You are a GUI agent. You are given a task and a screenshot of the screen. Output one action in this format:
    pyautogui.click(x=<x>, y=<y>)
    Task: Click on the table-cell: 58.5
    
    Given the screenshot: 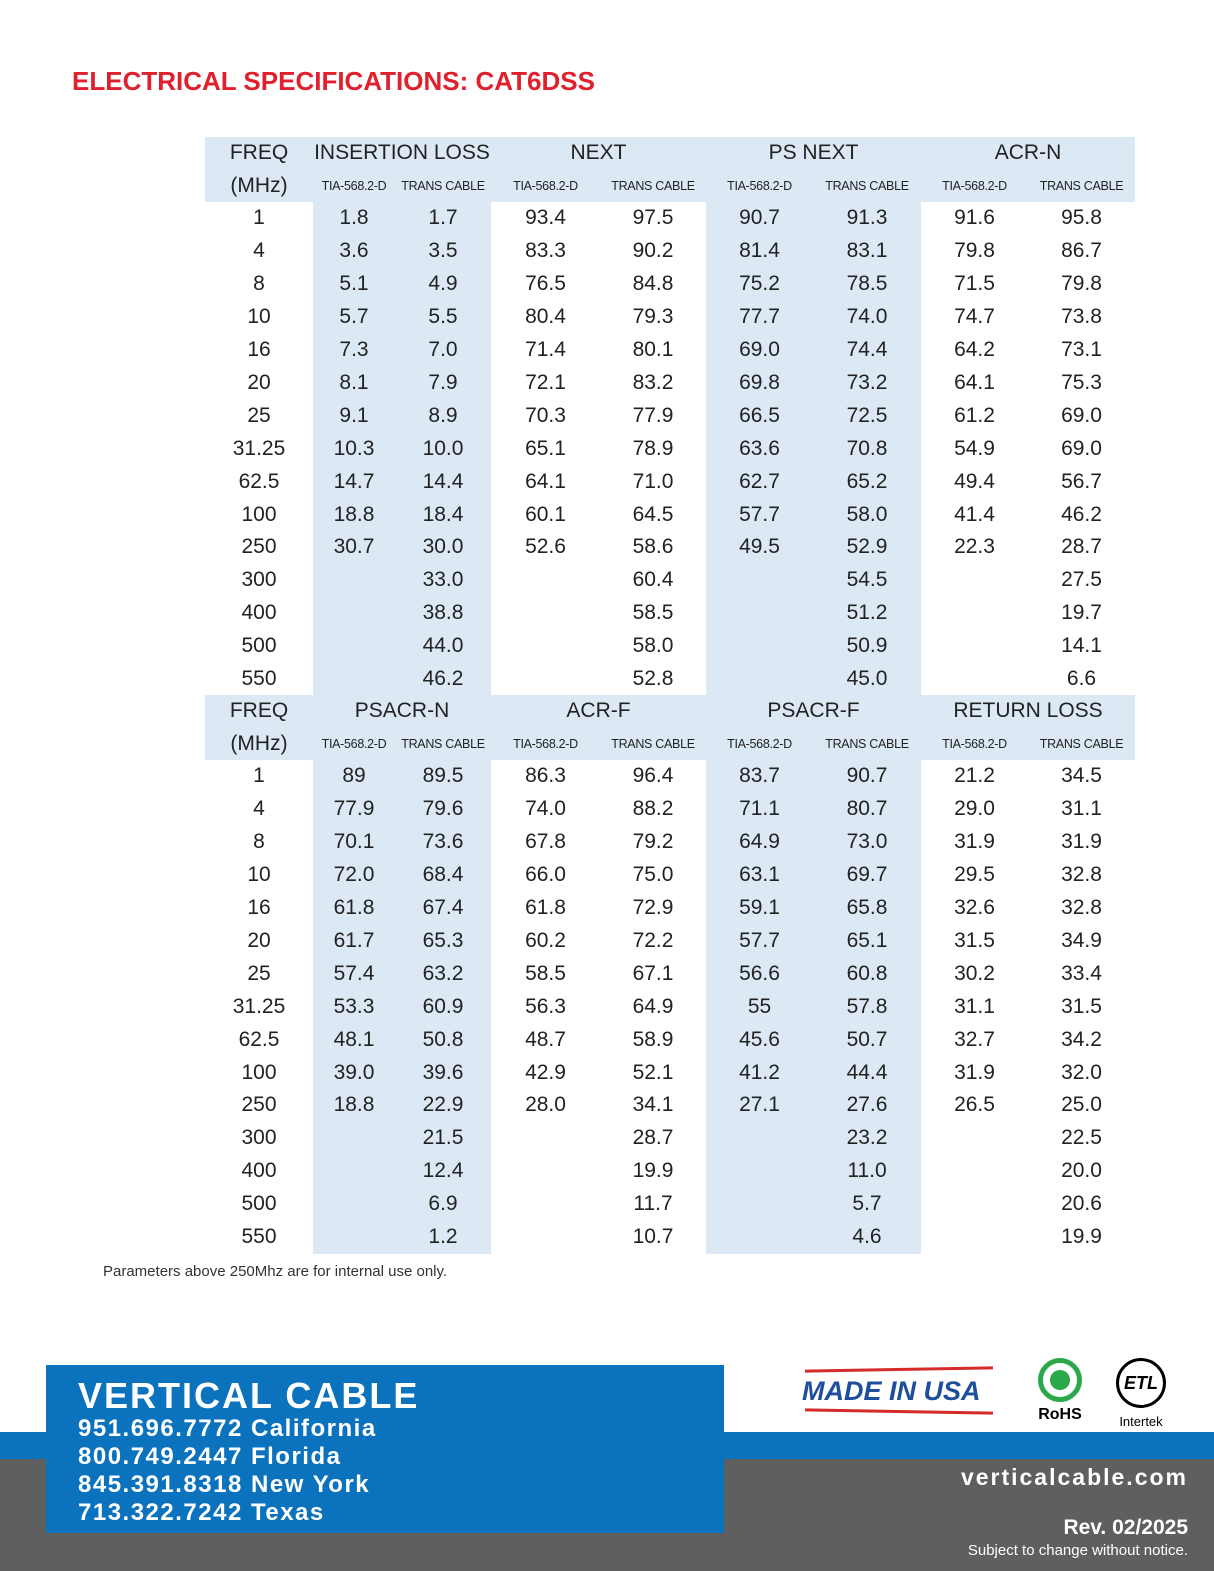 What is the action you would take?
    pyautogui.click(x=653, y=613)
    